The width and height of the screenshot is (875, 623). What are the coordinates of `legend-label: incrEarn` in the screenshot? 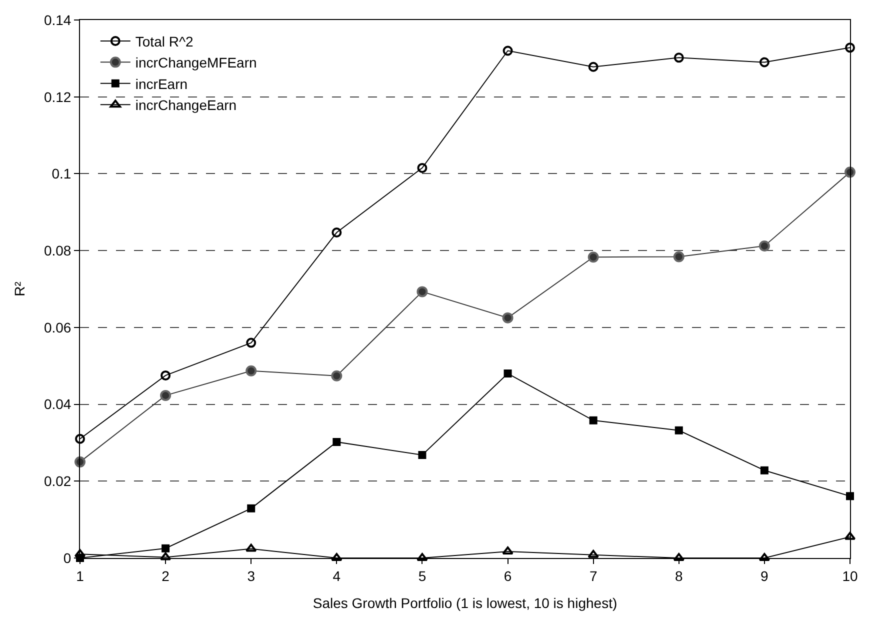 It's located at (161, 84).